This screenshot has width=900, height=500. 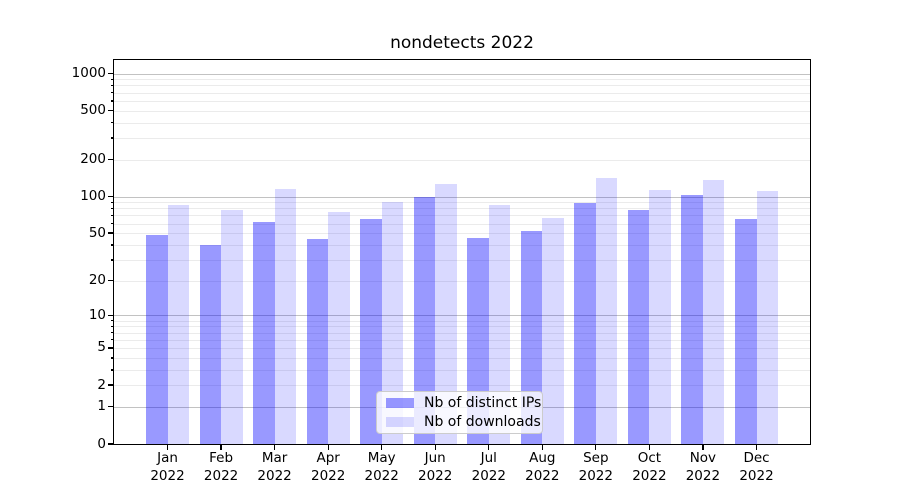 What do you see at coordinates (221, 467) in the screenshot?
I see `x-tick-label: Feb 2022` at bounding box center [221, 467].